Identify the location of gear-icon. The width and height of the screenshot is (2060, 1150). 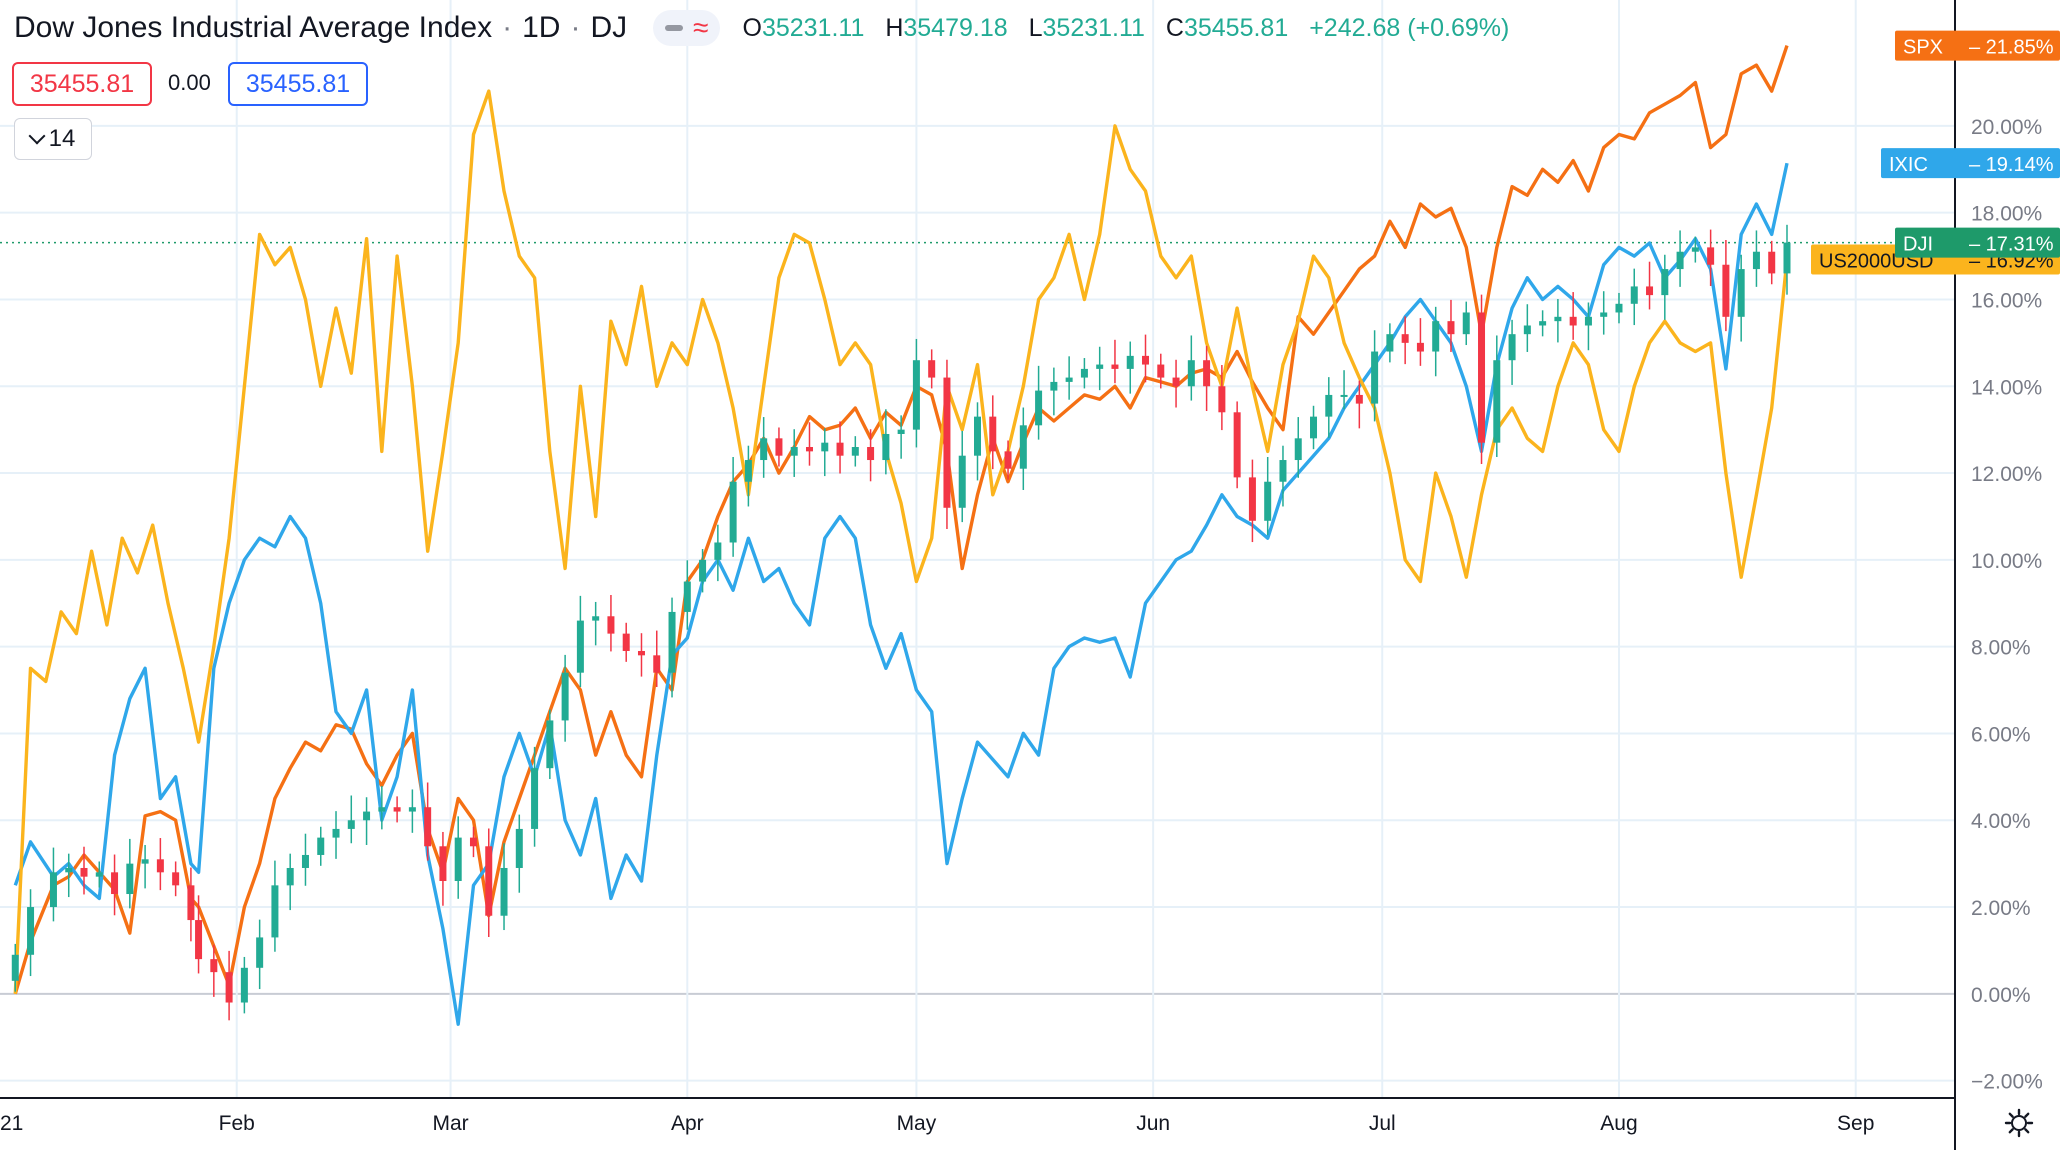
(2019, 1123).